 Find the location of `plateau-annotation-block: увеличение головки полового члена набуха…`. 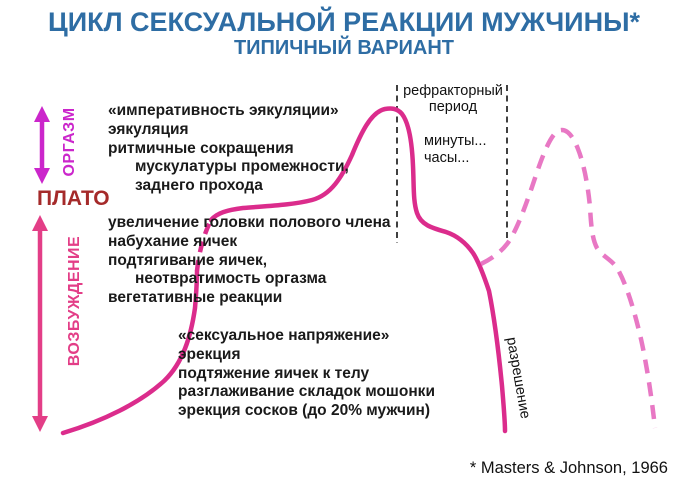

plateau-annotation-block: увеличение головки полового члена набуха… is located at coordinates (249, 261).